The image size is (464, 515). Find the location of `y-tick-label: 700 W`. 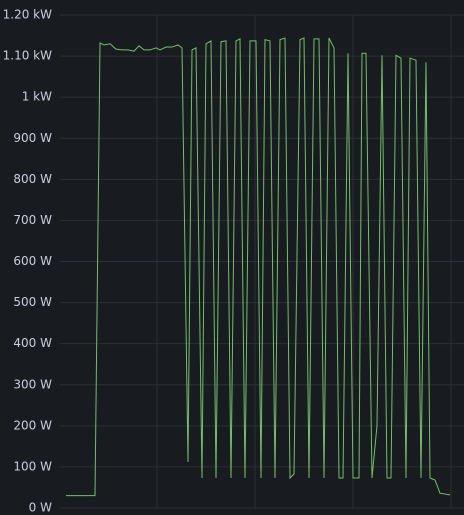

y-tick-label: 700 W is located at coordinates (32, 220).